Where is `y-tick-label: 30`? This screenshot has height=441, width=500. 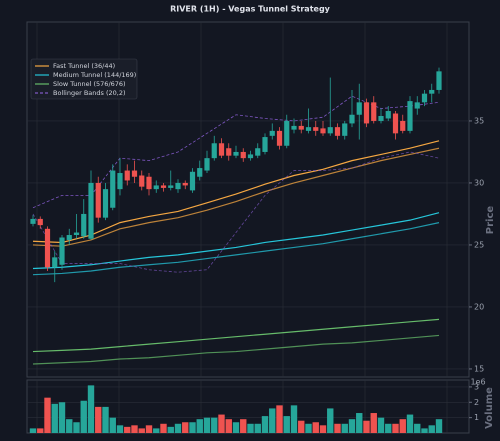 y-tick-label: 30 is located at coordinates (479, 182).